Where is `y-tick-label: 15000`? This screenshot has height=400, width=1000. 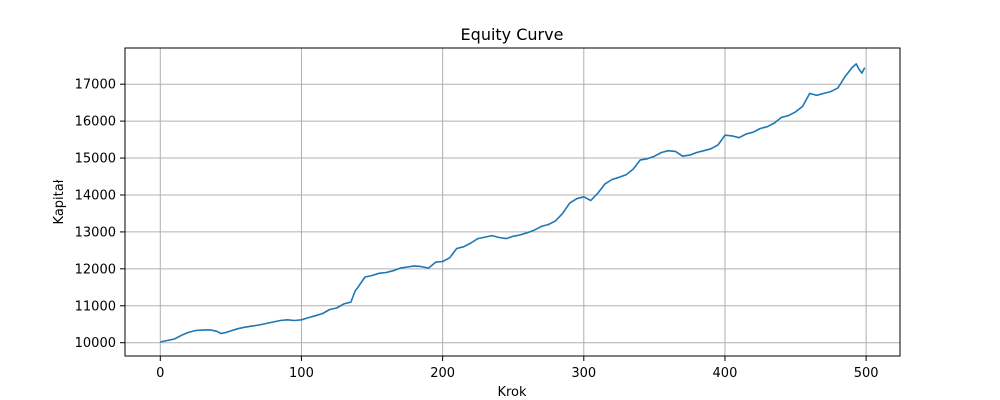 y-tick-label: 15000 is located at coordinates (95, 159).